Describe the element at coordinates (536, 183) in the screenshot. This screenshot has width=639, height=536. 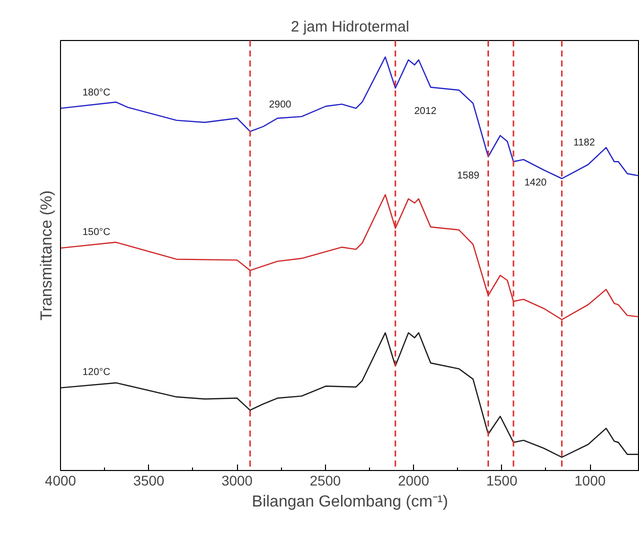
I see `annotation: 1420` at that location.